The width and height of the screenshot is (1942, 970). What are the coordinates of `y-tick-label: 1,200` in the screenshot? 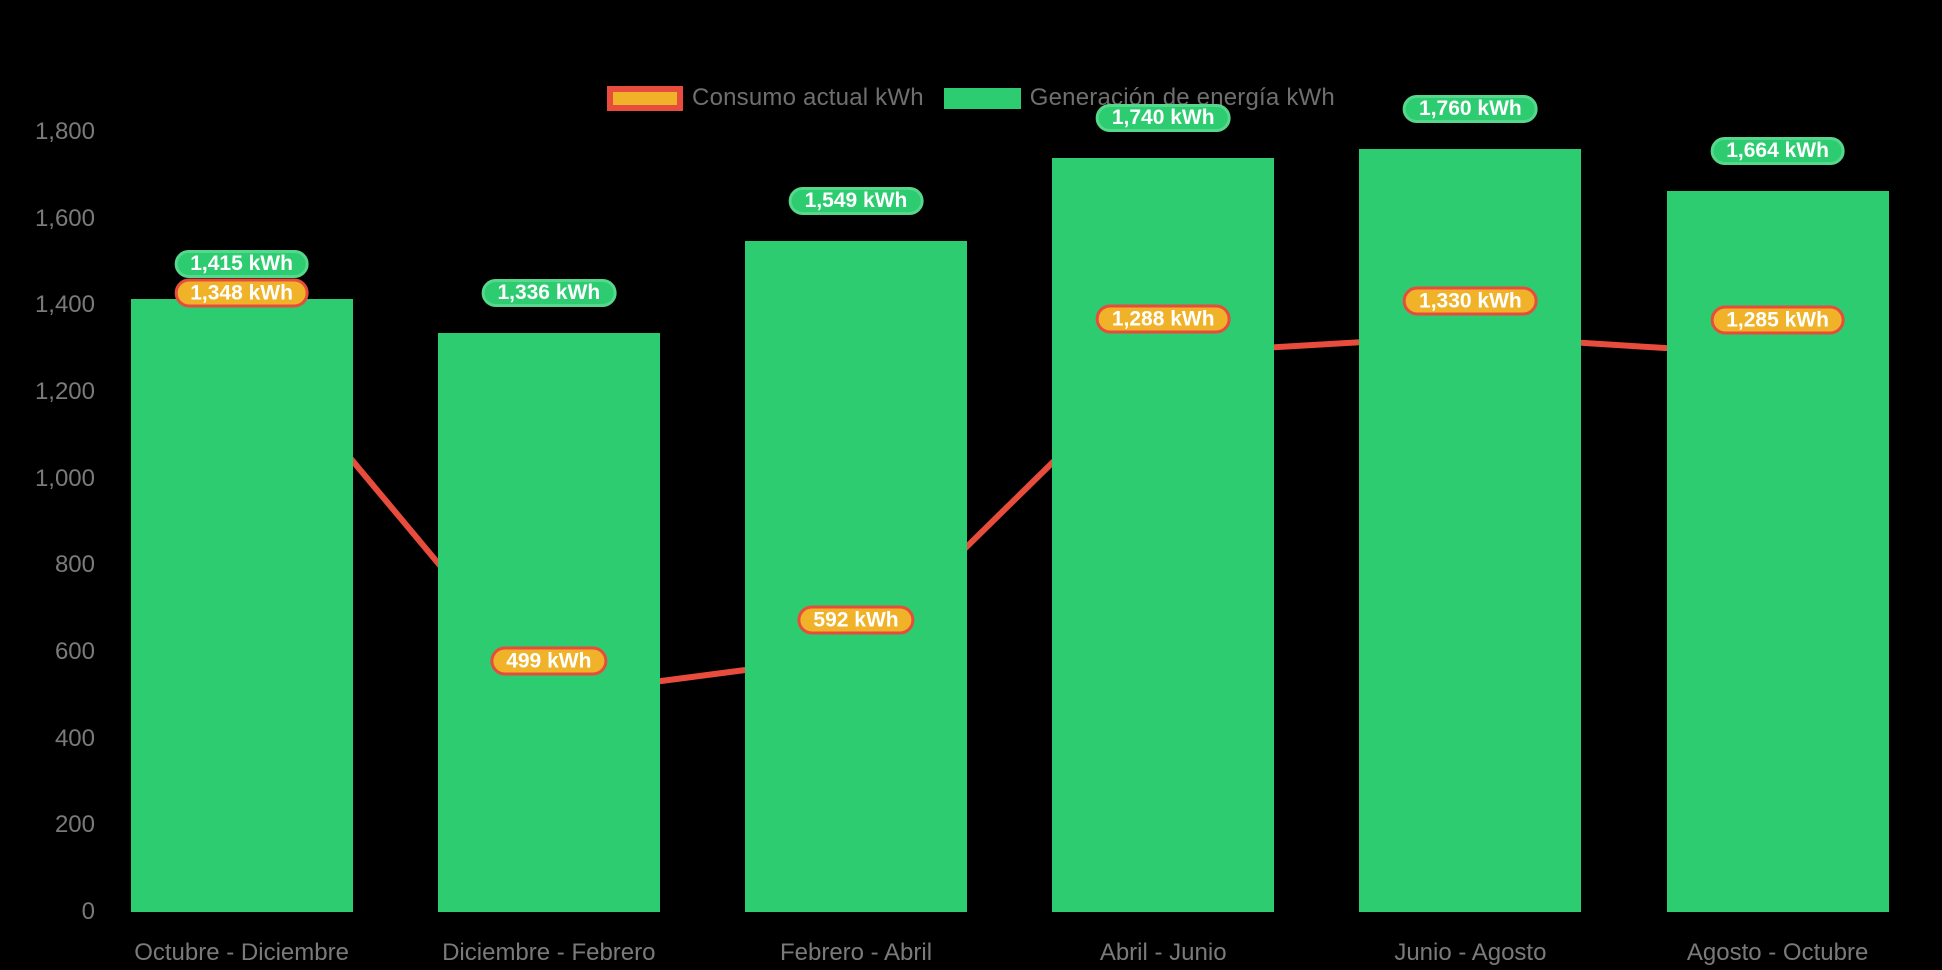 It's located at (64, 391).